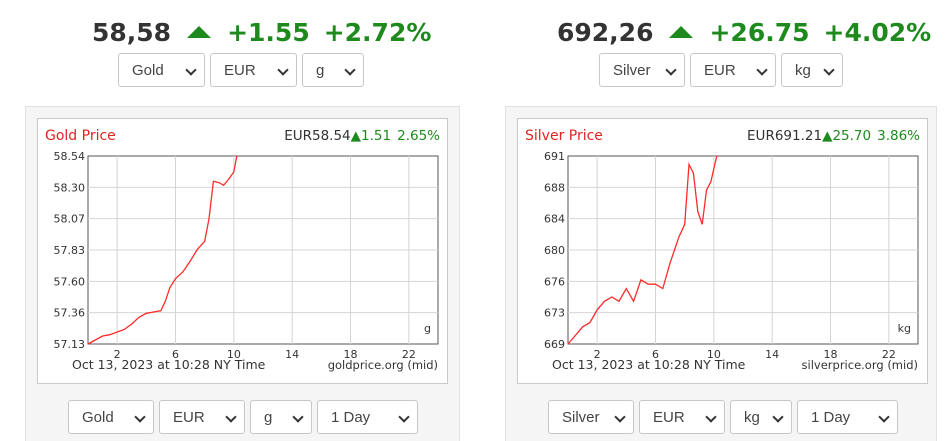  Describe the element at coordinates (581, 417) in the screenshot. I see `silver-bottom-metal-value: Silver` at that location.